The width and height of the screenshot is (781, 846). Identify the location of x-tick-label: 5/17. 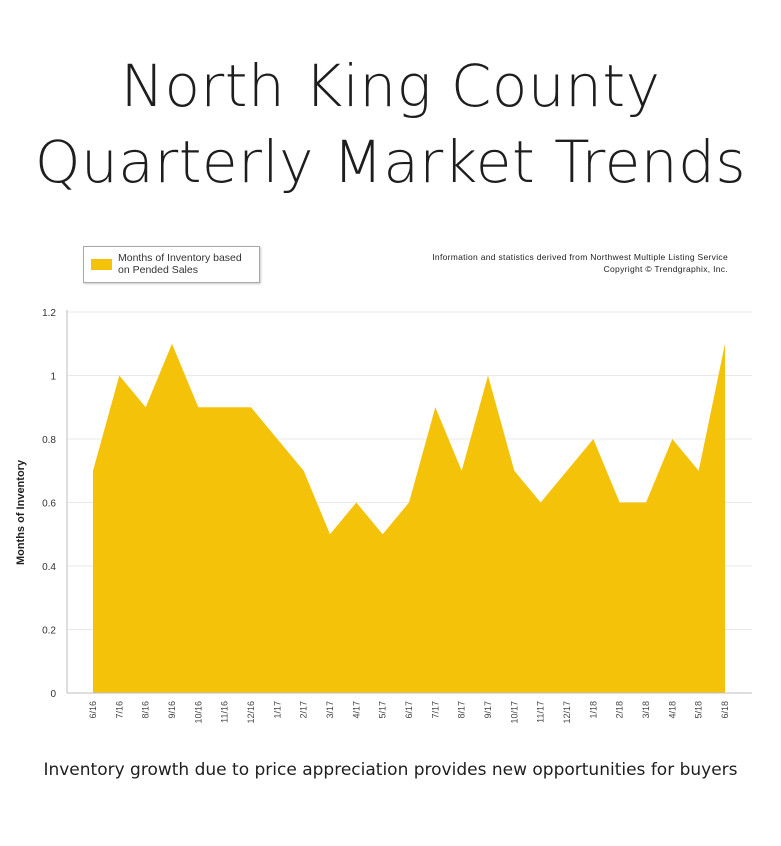
(383, 710).